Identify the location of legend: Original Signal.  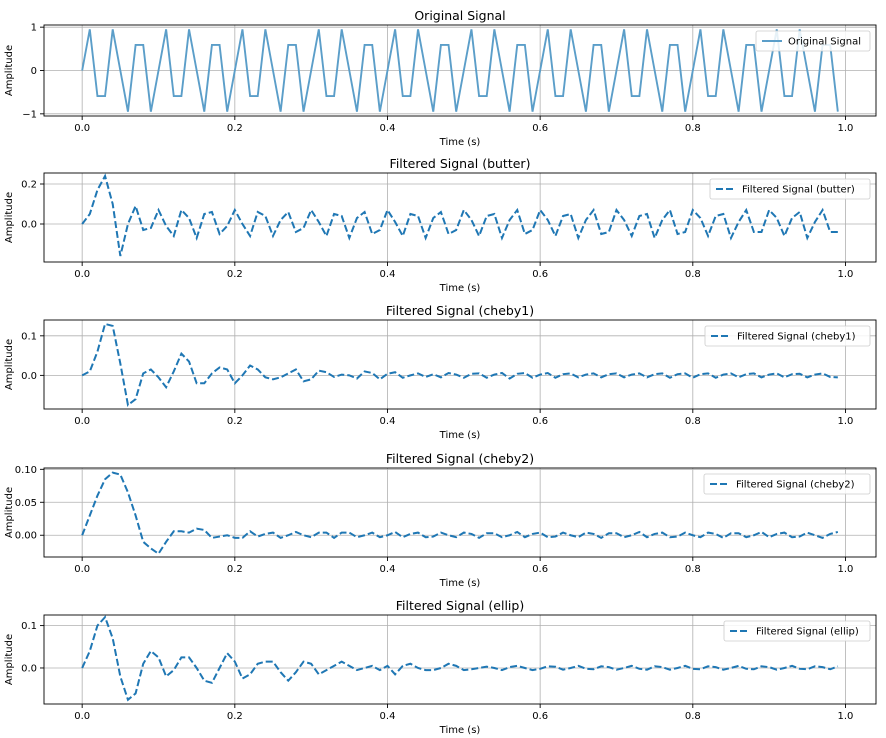
(813, 41).